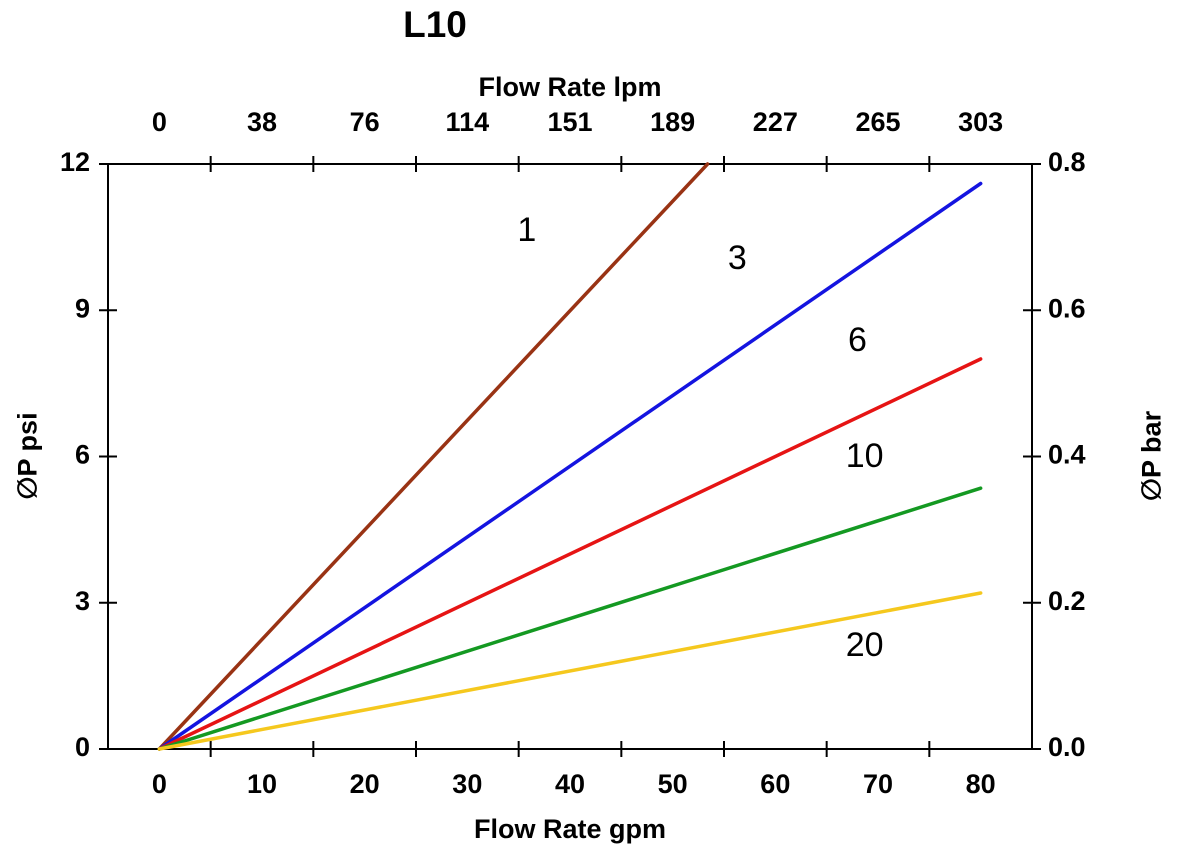 The height and width of the screenshot is (852, 1194). Describe the element at coordinates (82, 455) in the screenshot. I see `left-y-tick-label: 6` at that location.